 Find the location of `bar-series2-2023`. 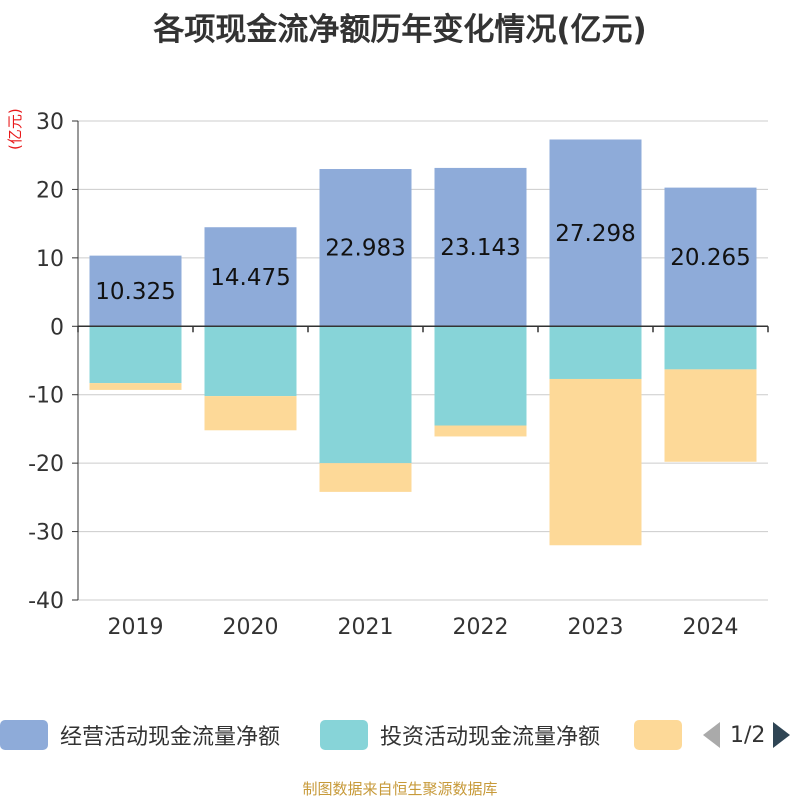

bar-series2-2023 is located at coordinates (595, 352).